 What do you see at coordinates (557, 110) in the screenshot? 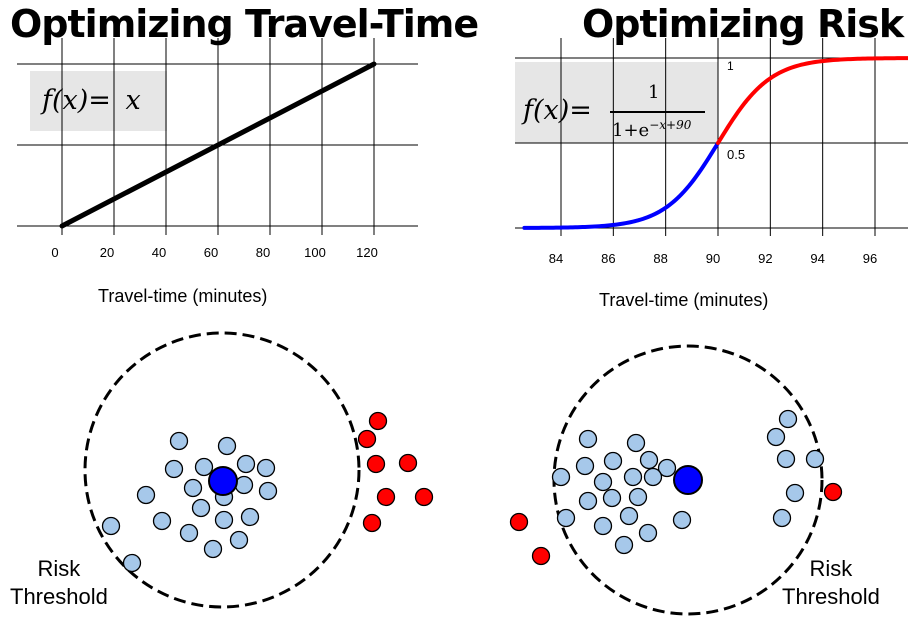
I see `sigmoid-formula-lhs: f(x)=` at bounding box center [557, 110].